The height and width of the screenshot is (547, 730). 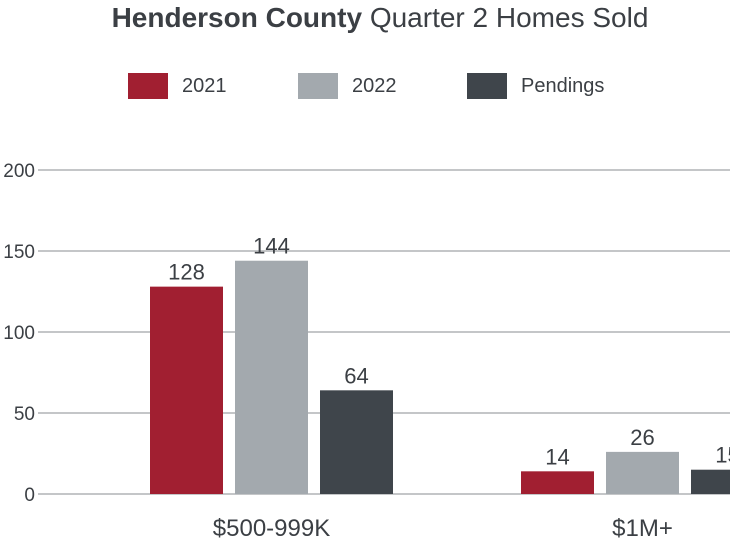 I want to click on y-tick-label-150: 150, so click(x=19, y=252).